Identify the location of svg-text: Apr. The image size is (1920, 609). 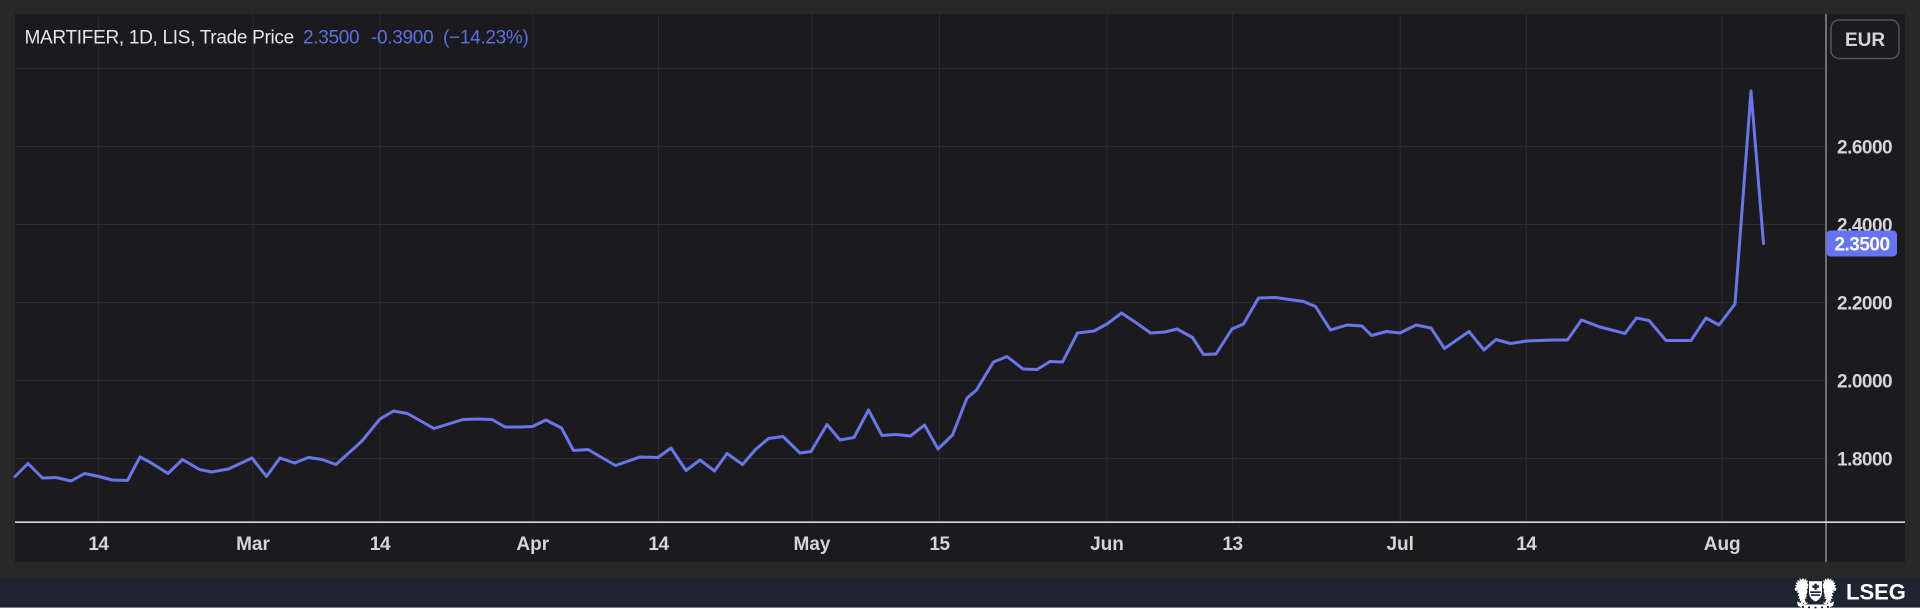
(532, 544).